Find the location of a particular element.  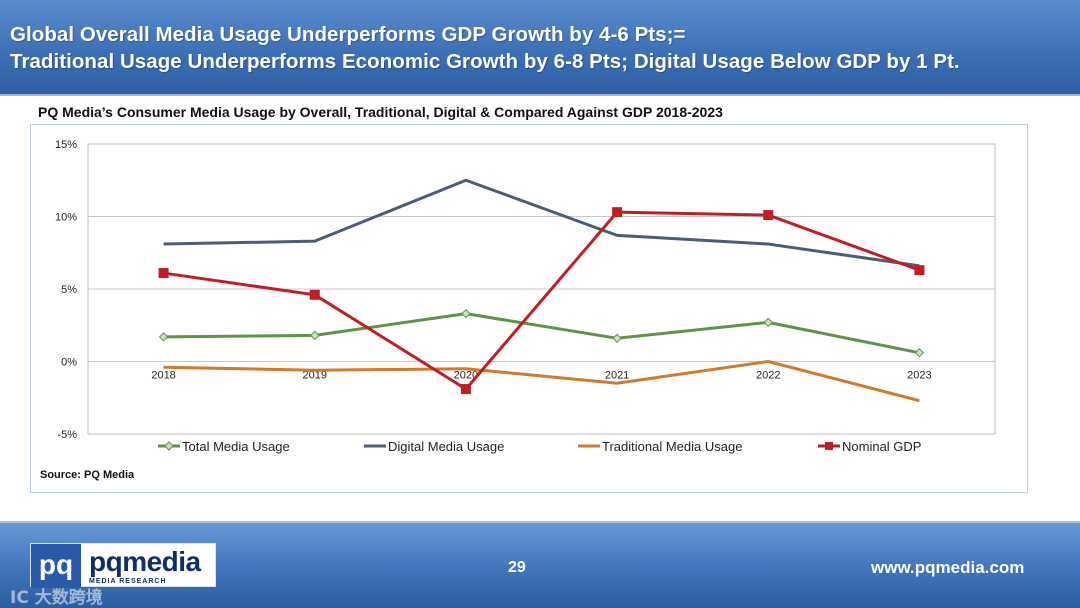

legend-marker-nominal-gdp is located at coordinates (829, 446).